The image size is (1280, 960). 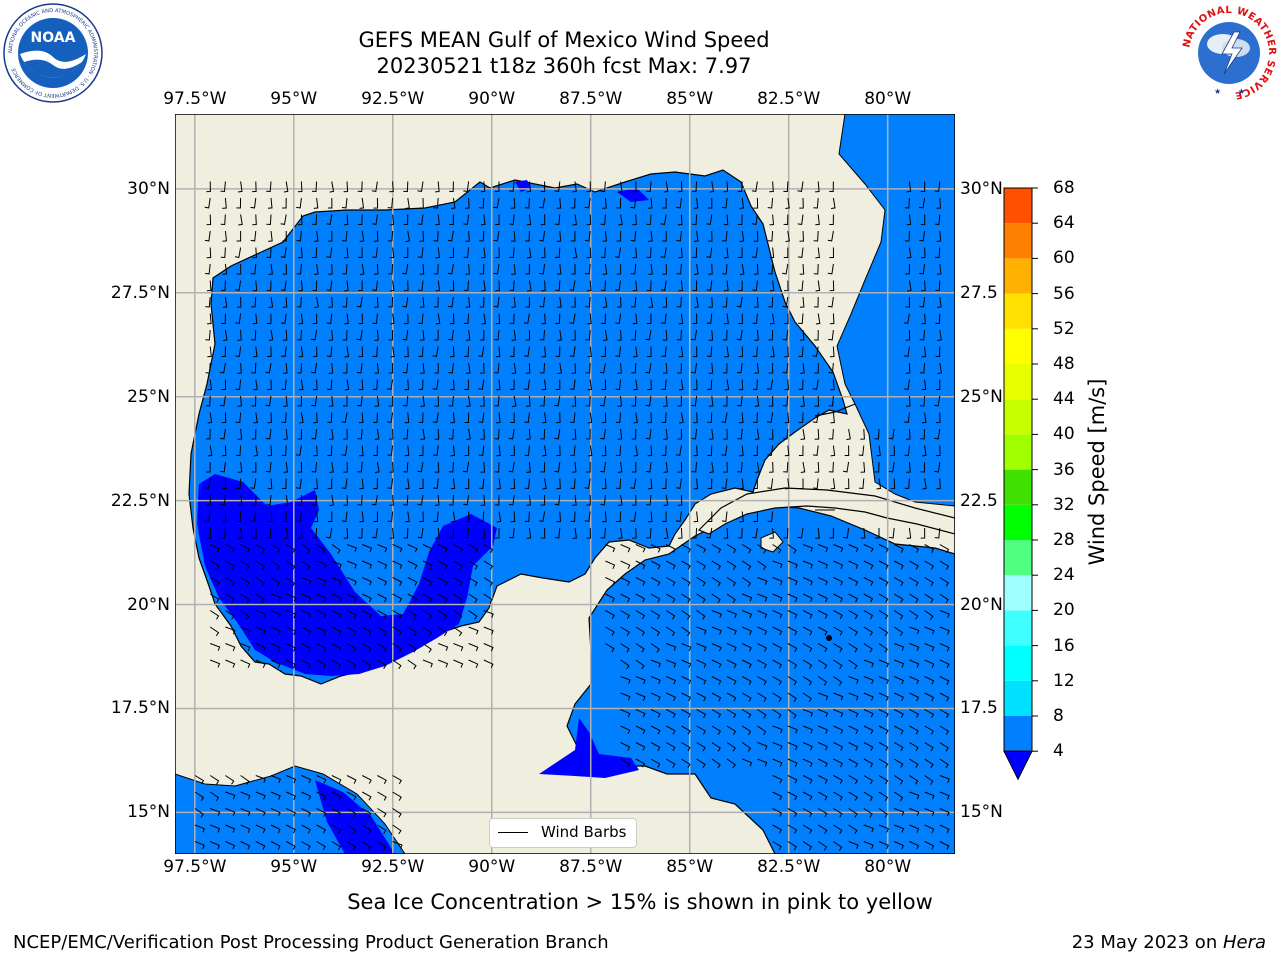 I want to click on latitude-label-right: 27.5, so click(x=979, y=292).